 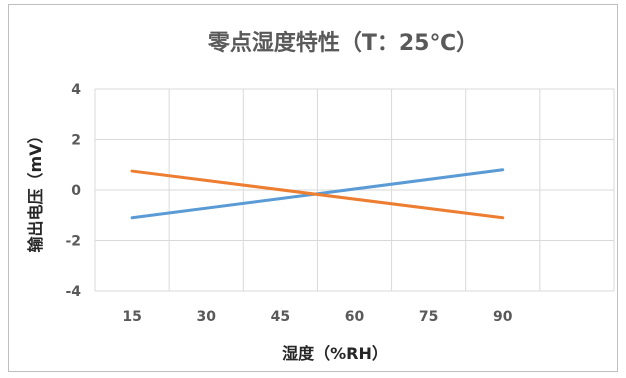 What do you see at coordinates (428, 317) in the screenshot?
I see `x-tick-label: 75` at bounding box center [428, 317].